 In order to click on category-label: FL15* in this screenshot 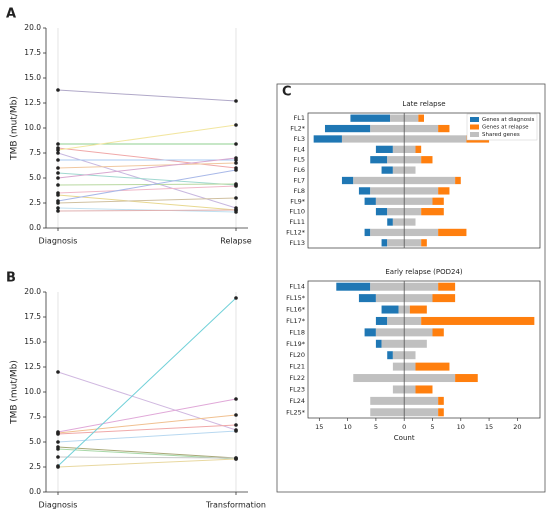, I will do `click(296, 298)`.